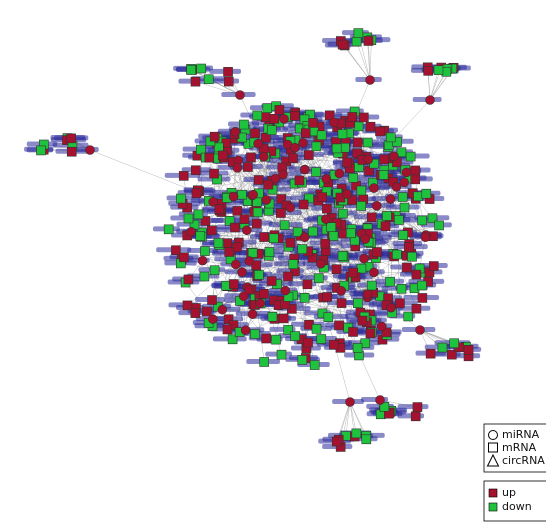 The image size is (546, 527). Describe the element at coordinates (521, 434) in the screenshot. I see `legend-label: miRNA` at that location.